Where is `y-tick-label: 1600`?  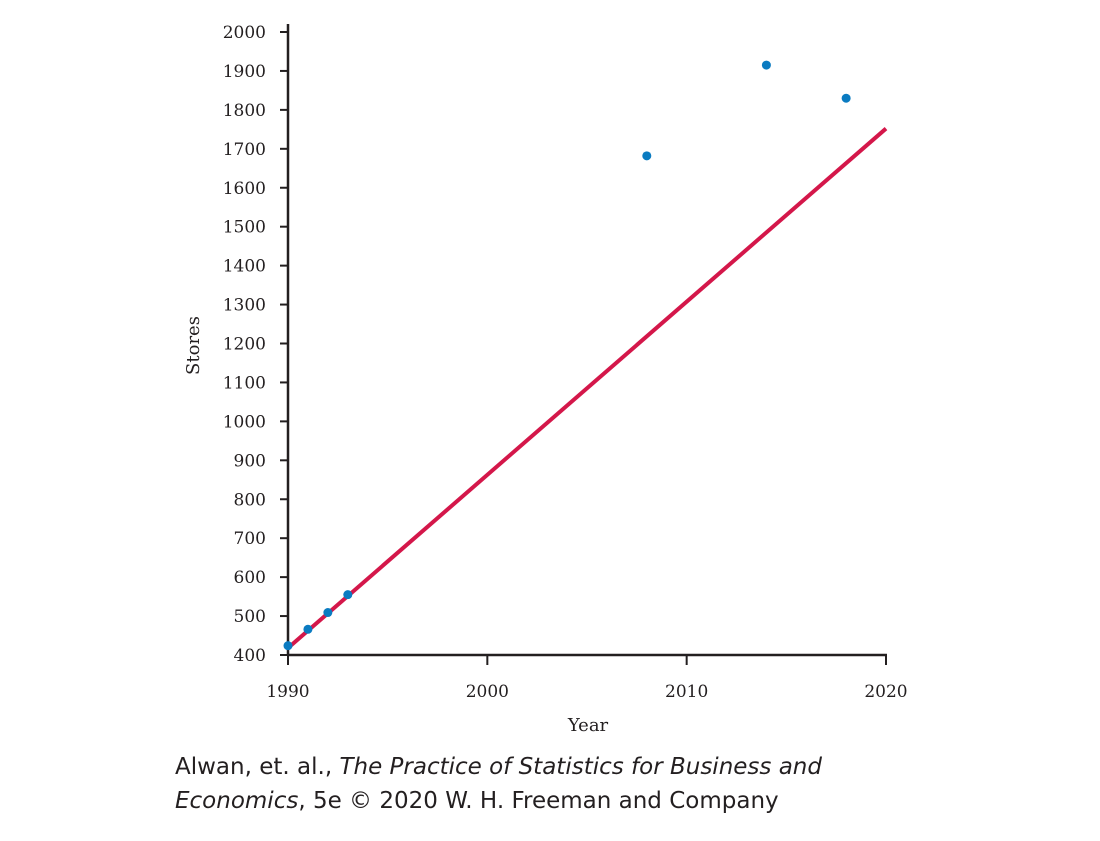
y-tick-label: 1600 is located at coordinates (244, 189).